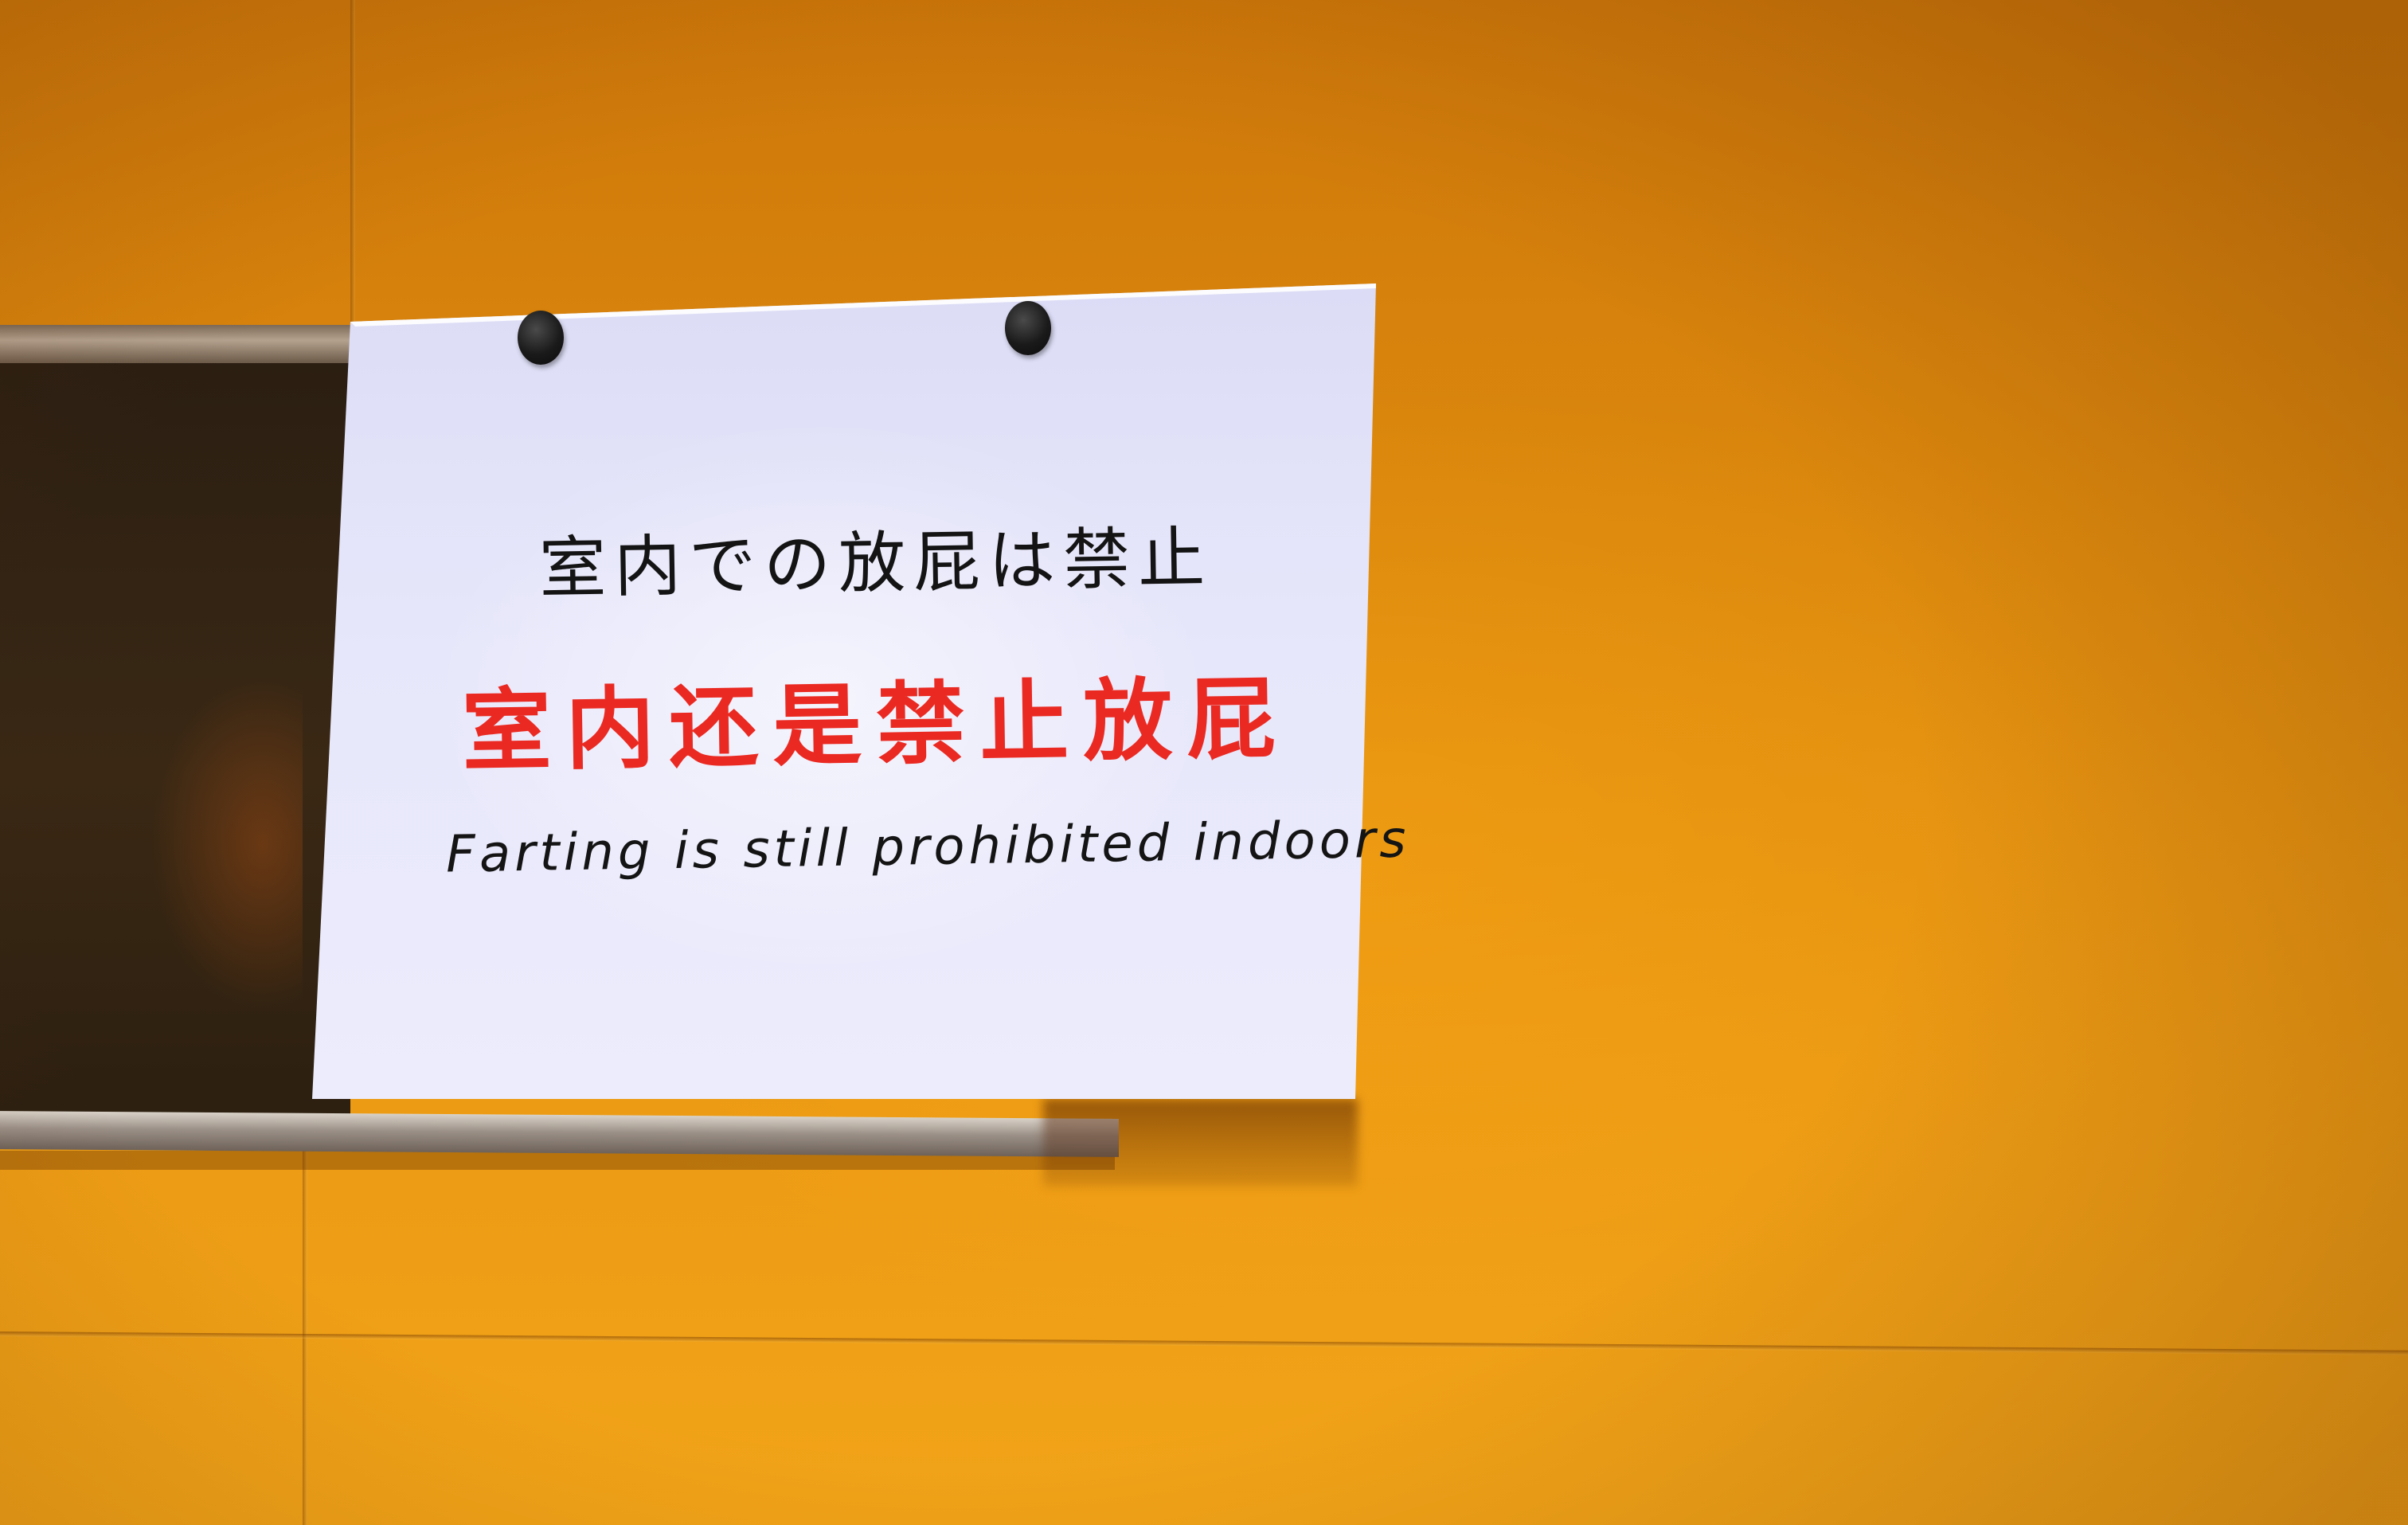 This screenshot has width=2408, height=1525. What do you see at coordinates (179, 344) in the screenshot?
I see `window-top-frame` at bounding box center [179, 344].